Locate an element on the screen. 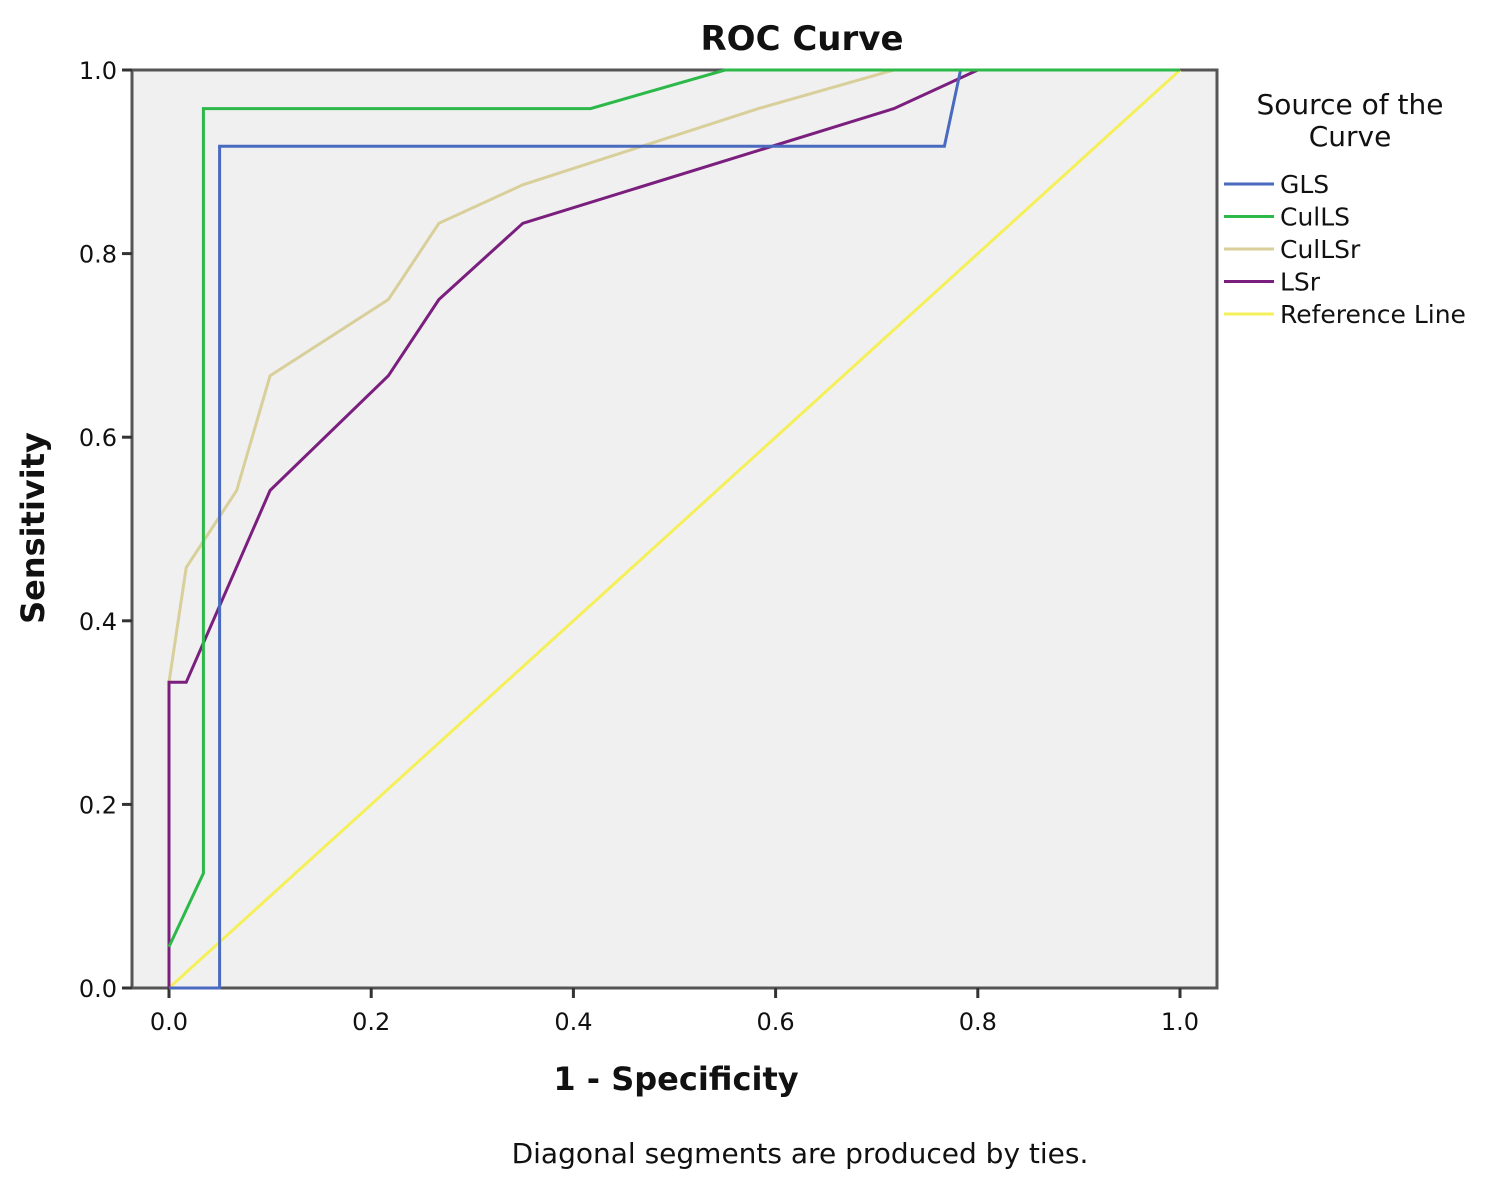  y-tick-label: 0.4 is located at coordinates (98, 622).